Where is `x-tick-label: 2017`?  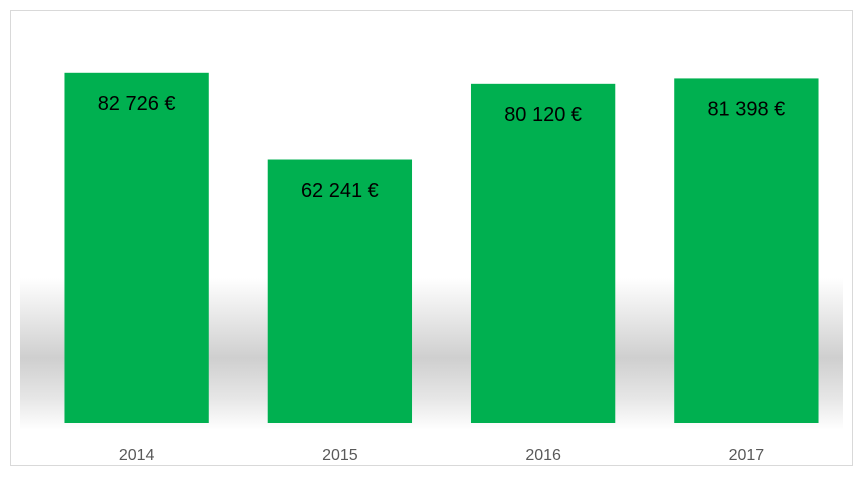
x-tick-label: 2017 is located at coordinates (747, 455).